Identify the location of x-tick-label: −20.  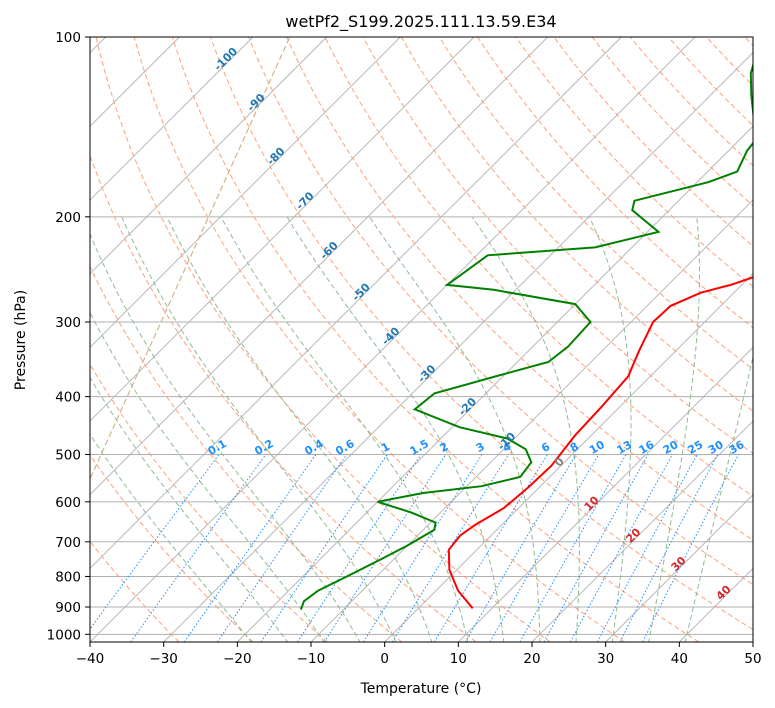
(237, 659).